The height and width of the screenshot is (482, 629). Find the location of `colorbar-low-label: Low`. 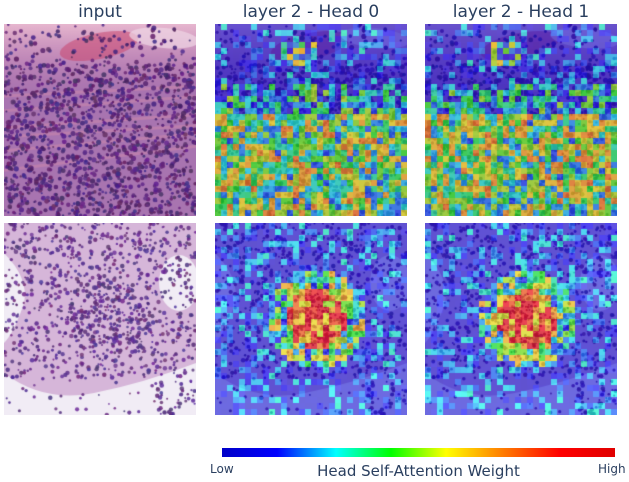

colorbar-low-label: Low is located at coordinates (222, 469).